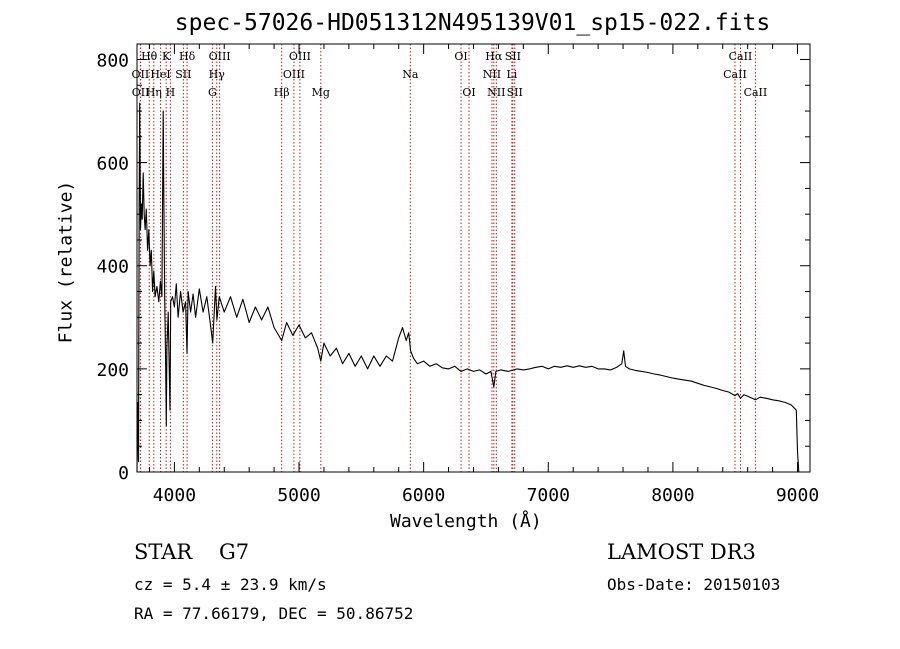 This screenshot has width=900, height=649. Describe the element at coordinates (511, 74) in the screenshot. I see `line-label-23: Li` at that location.